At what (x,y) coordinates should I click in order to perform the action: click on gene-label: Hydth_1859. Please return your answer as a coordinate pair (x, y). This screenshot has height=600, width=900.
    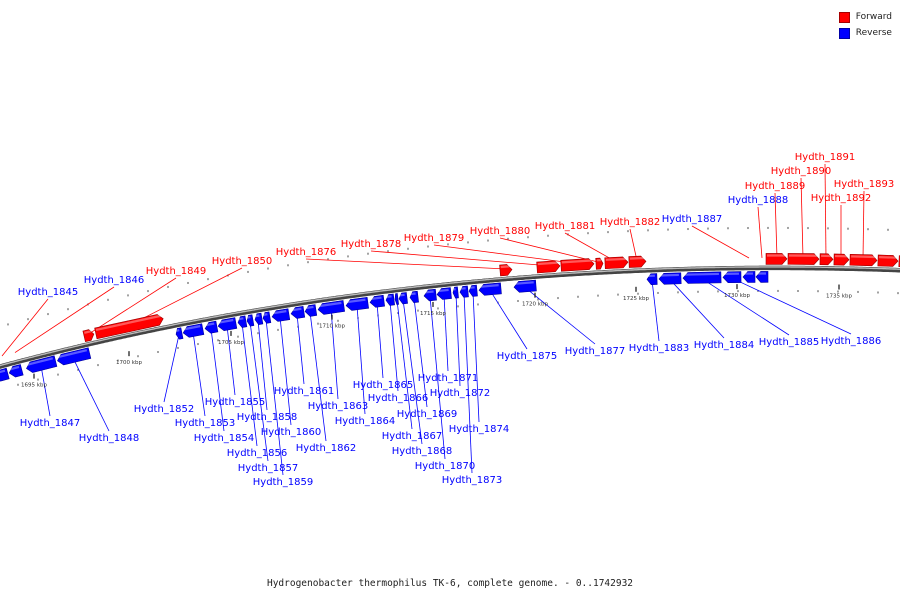
    Looking at the image, I should click on (283, 482).